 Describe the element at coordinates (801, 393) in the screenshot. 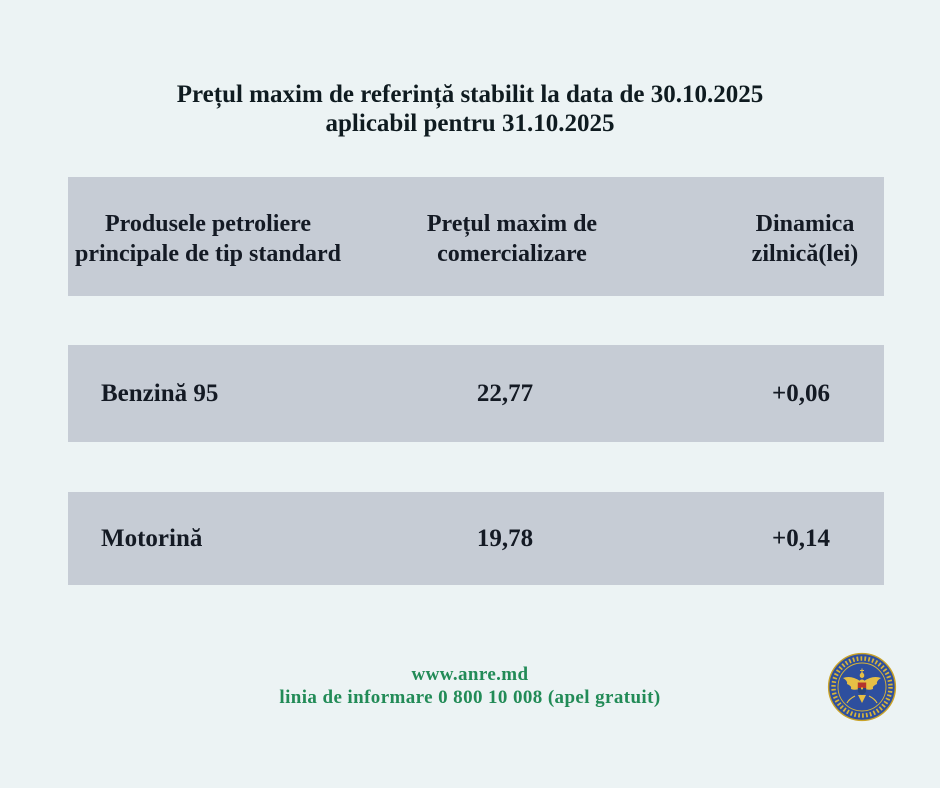

I see `daily-dynamic-value: +0,06` at that location.